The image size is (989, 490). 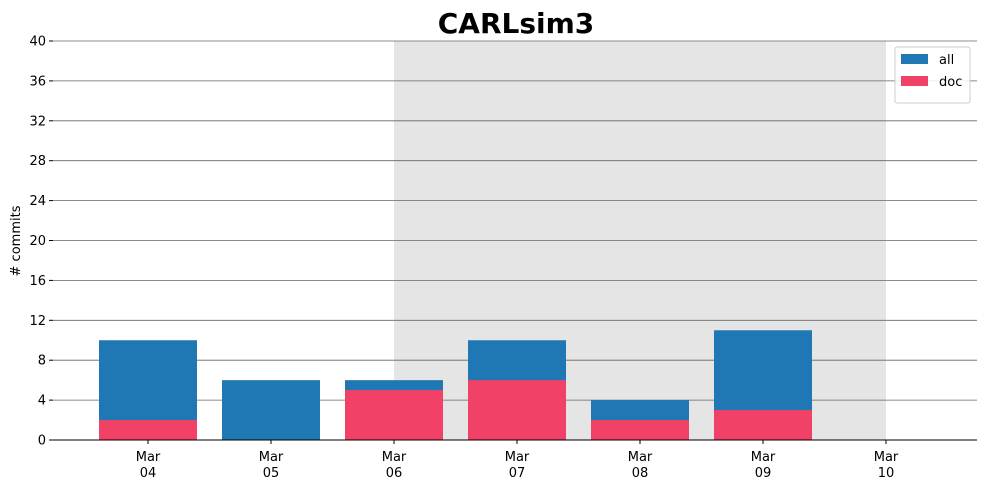 I want to click on y-tick-label: 32, so click(x=37, y=121).